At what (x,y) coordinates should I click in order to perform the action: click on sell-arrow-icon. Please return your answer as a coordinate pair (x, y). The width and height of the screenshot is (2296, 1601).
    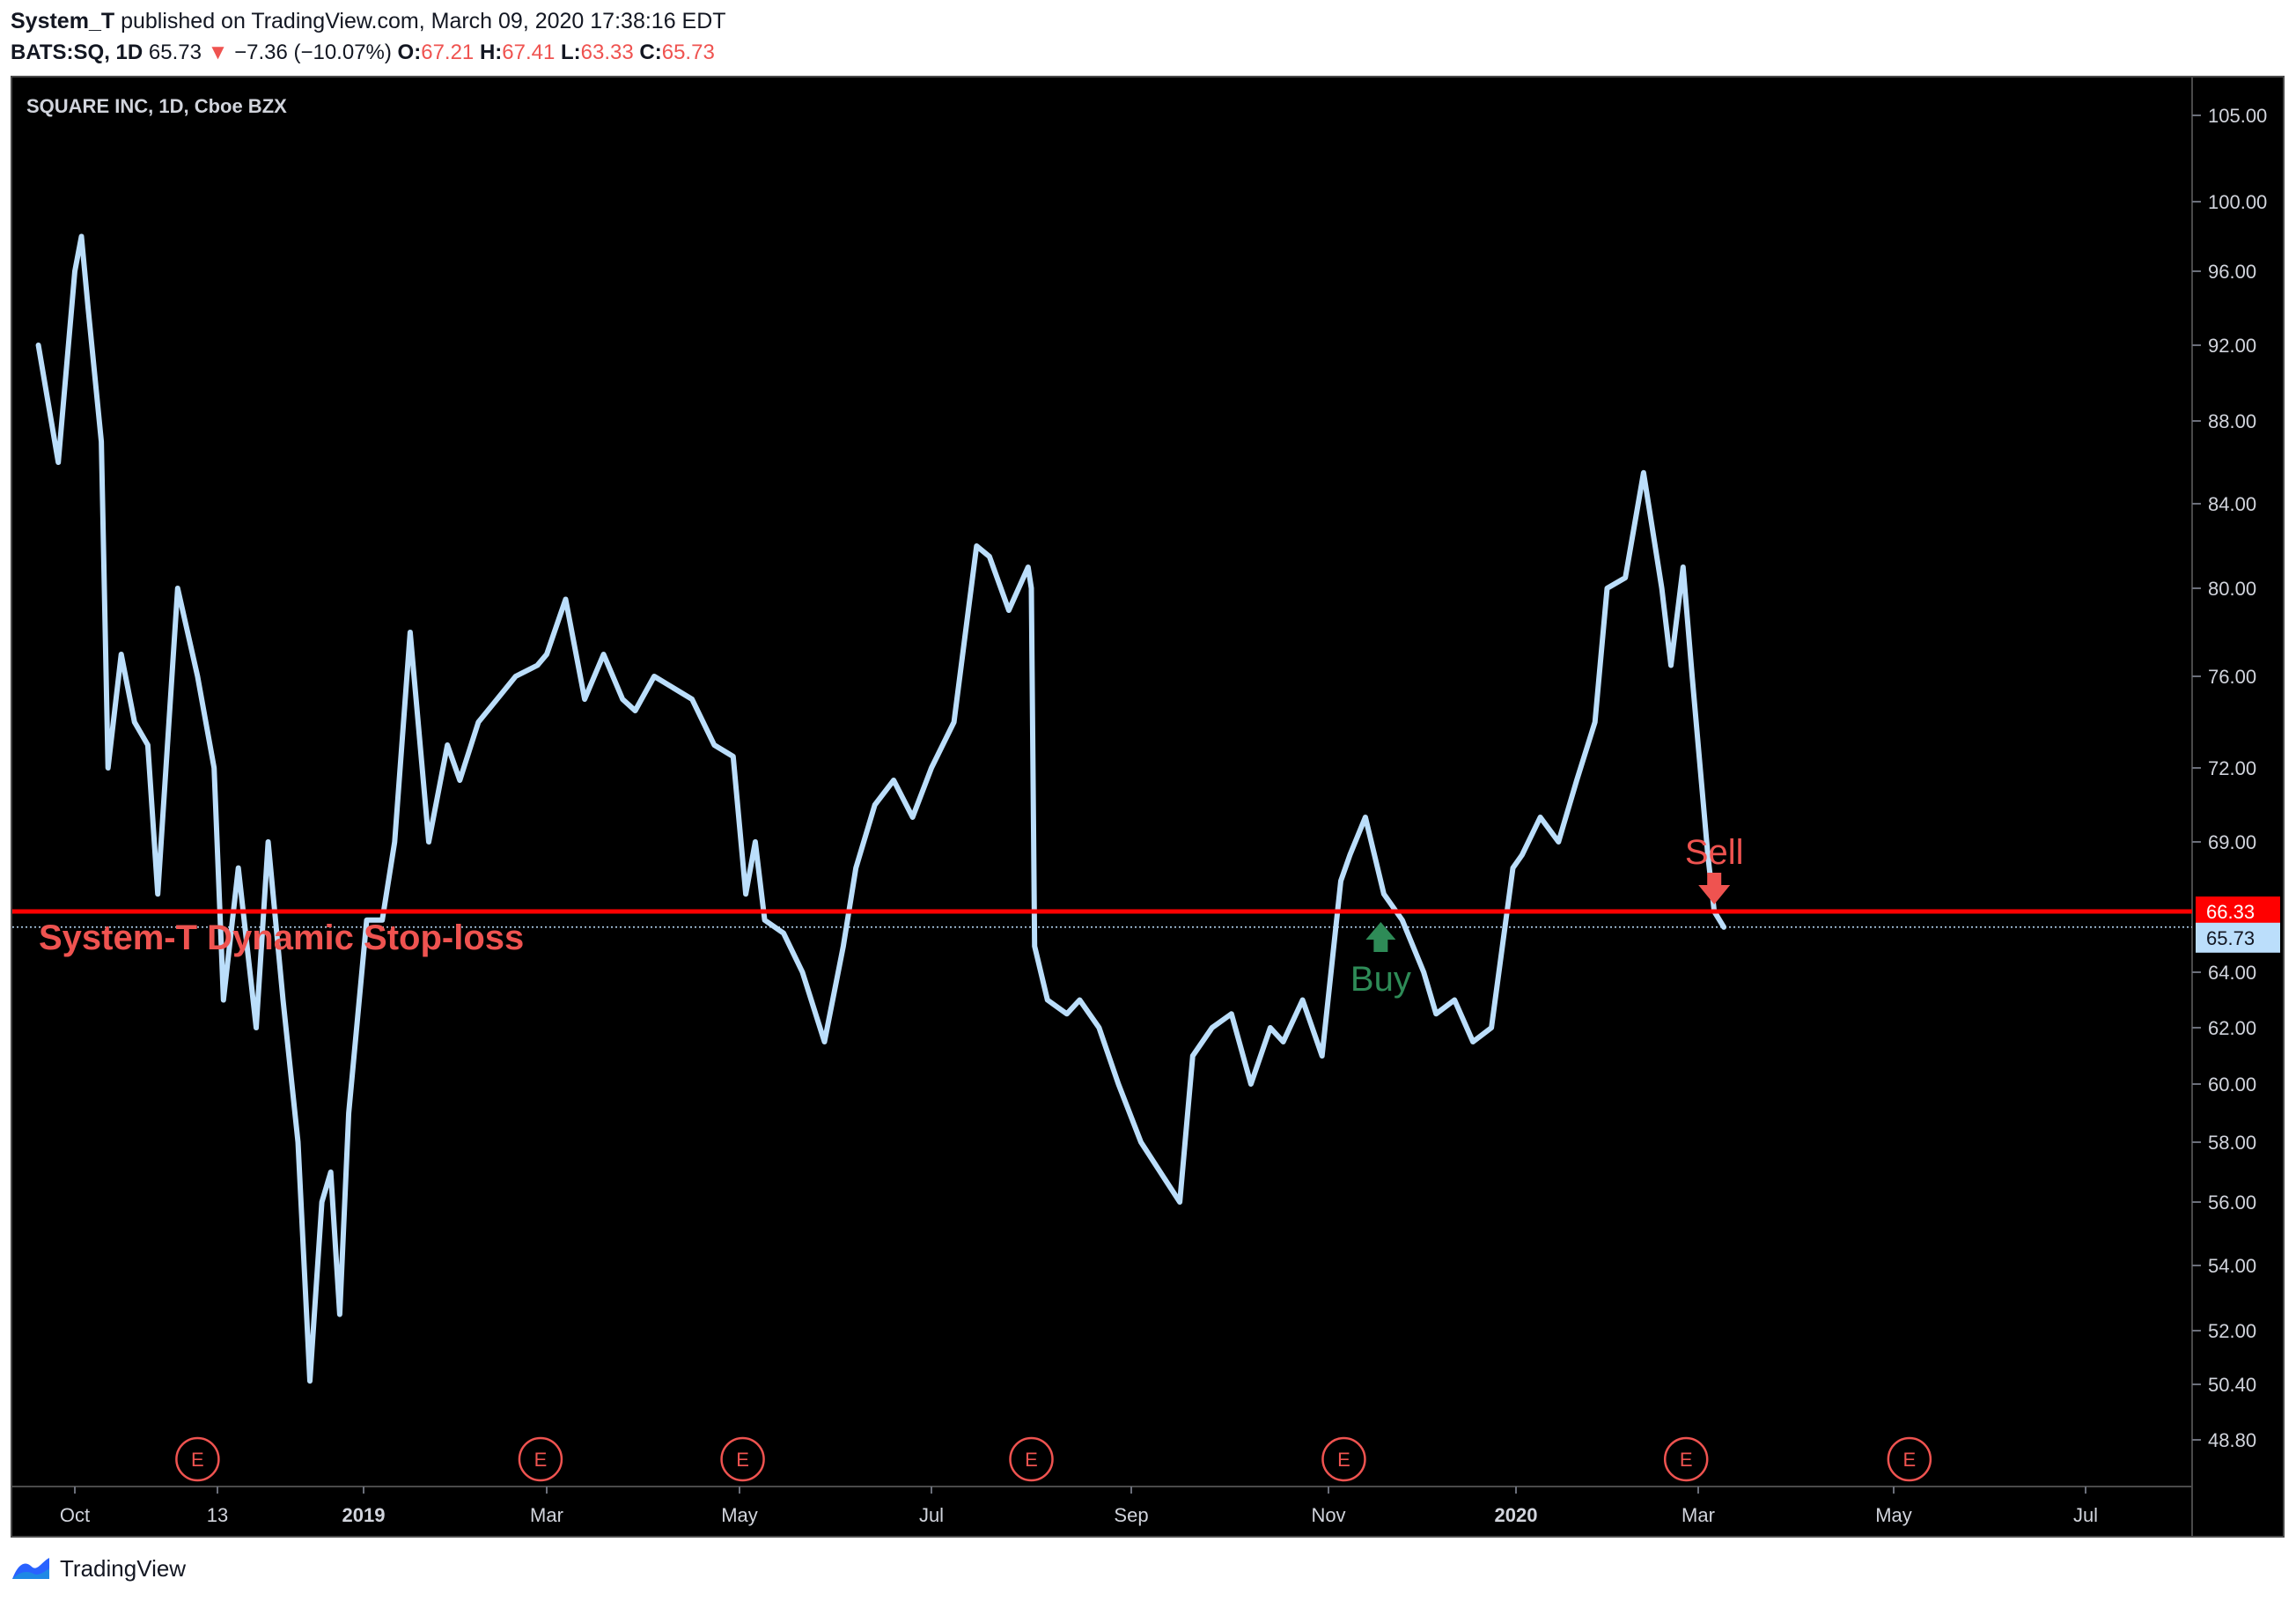
    Looking at the image, I should click on (1714, 889).